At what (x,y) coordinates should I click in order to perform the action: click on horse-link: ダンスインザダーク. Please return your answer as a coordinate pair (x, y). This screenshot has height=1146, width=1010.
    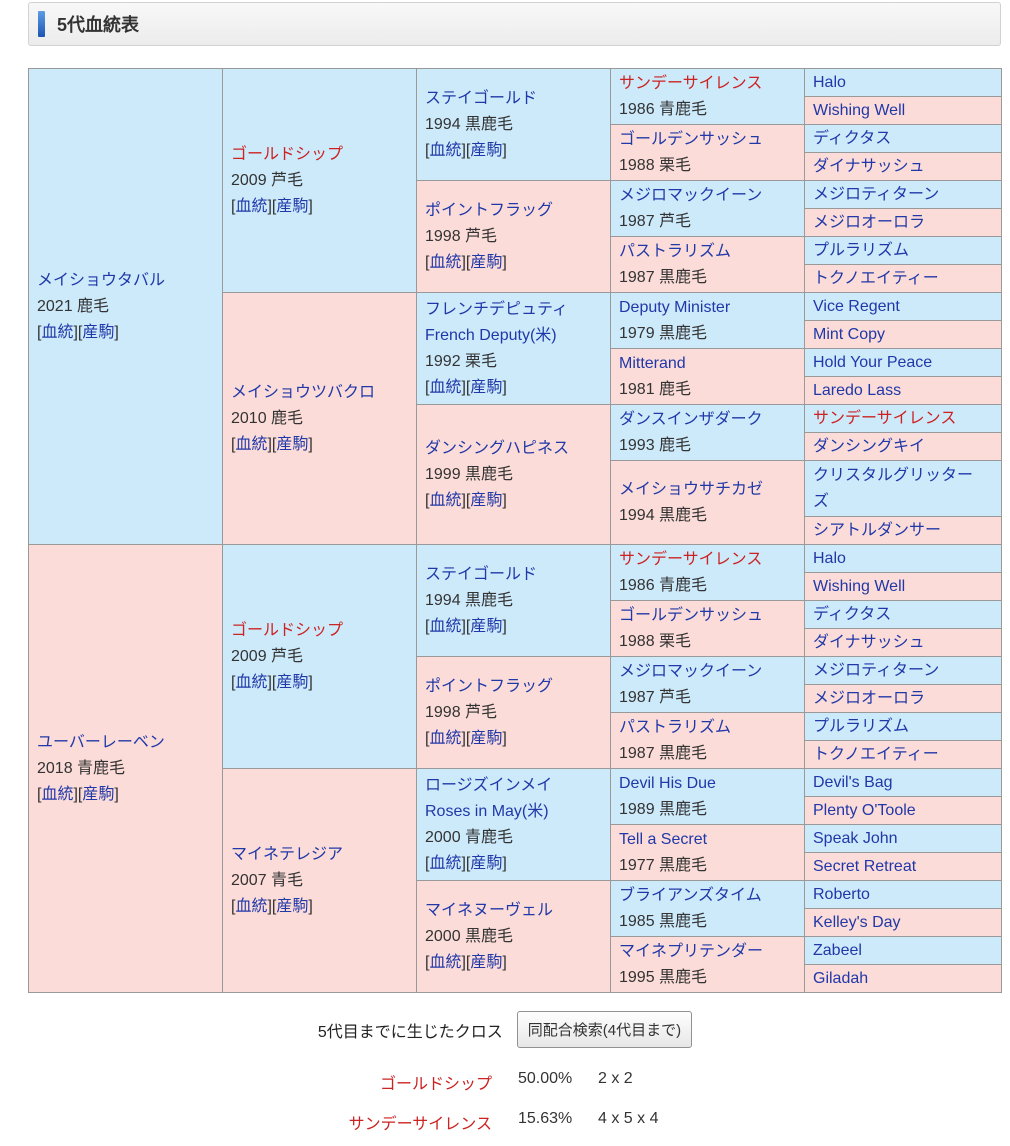
    Looking at the image, I should click on (691, 419).